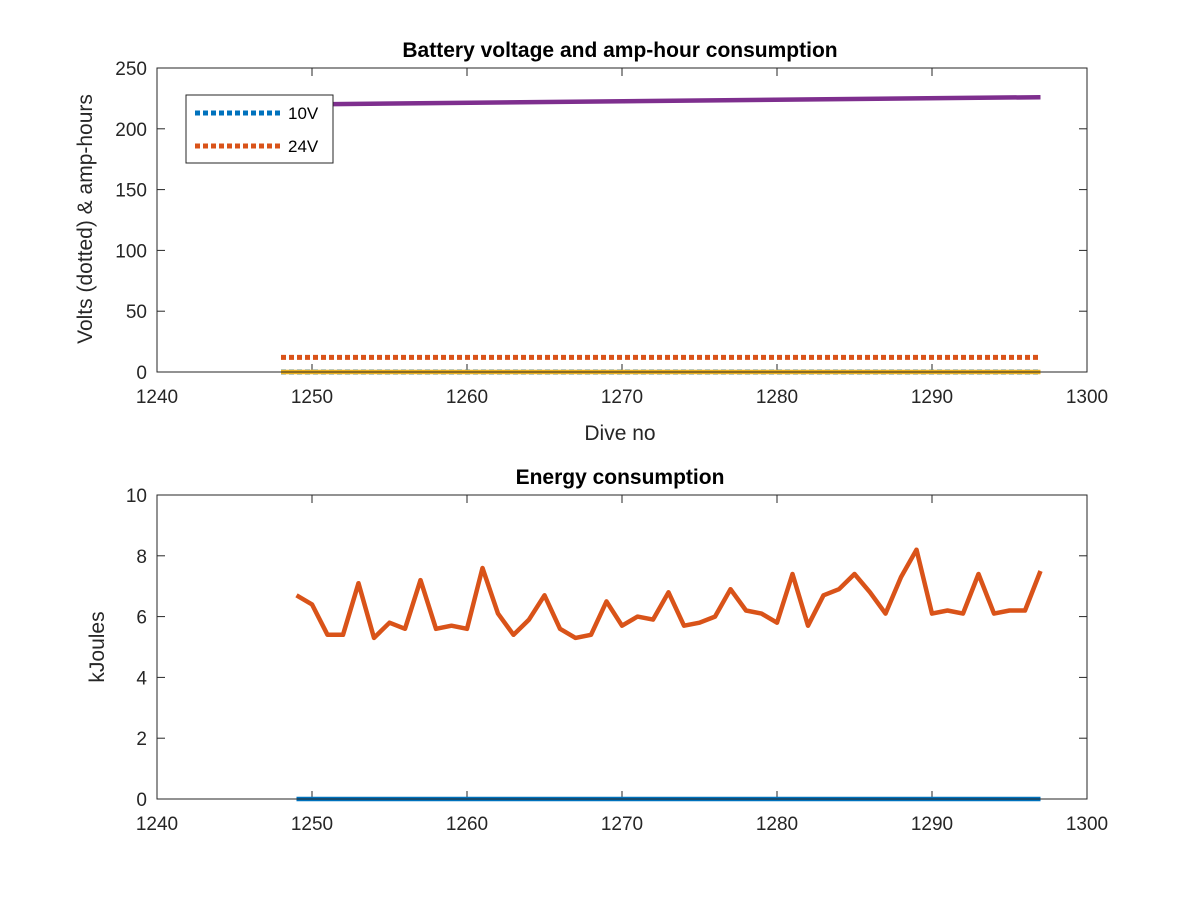 The width and height of the screenshot is (1200, 900). I want to click on y-tick-label: 100, so click(131, 251).